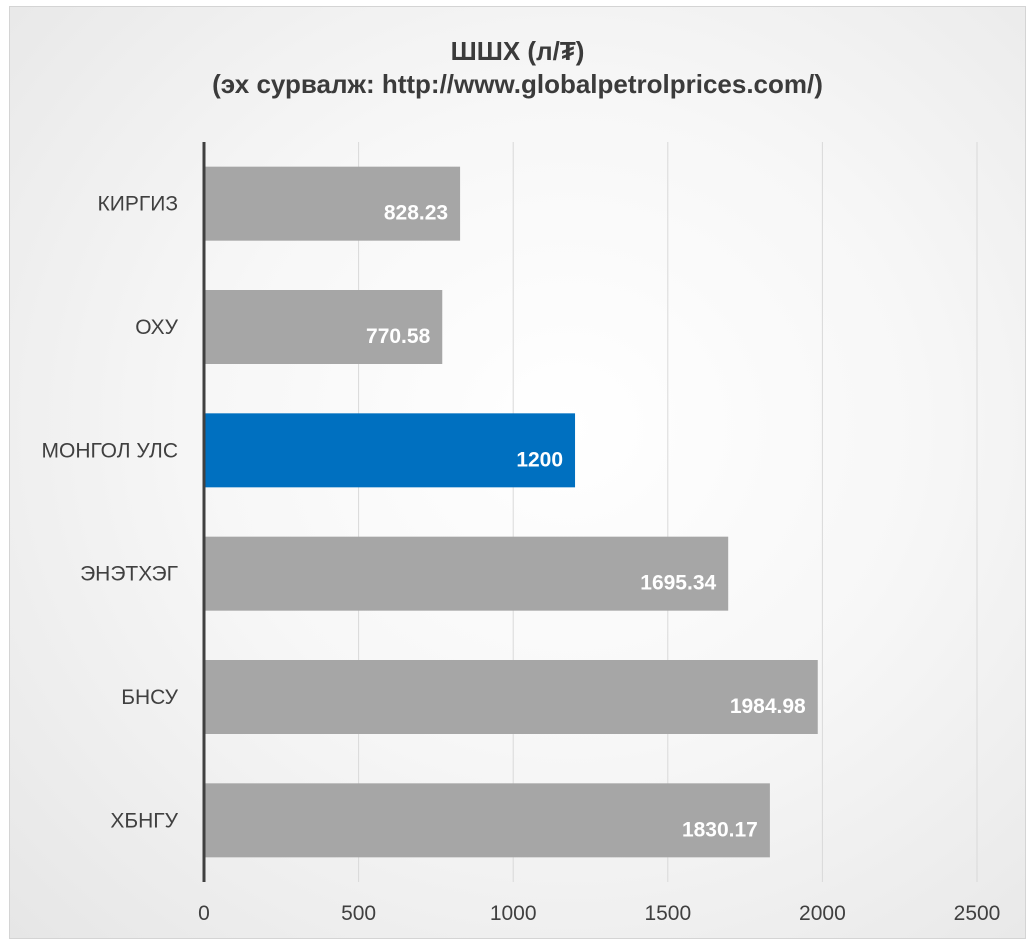 The width and height of the screenshot is (1036, 947). What do you see at coordinates (768, 706) in the screenshot?
I see `data-label: 1984.98` at bounding box center [768, 706].